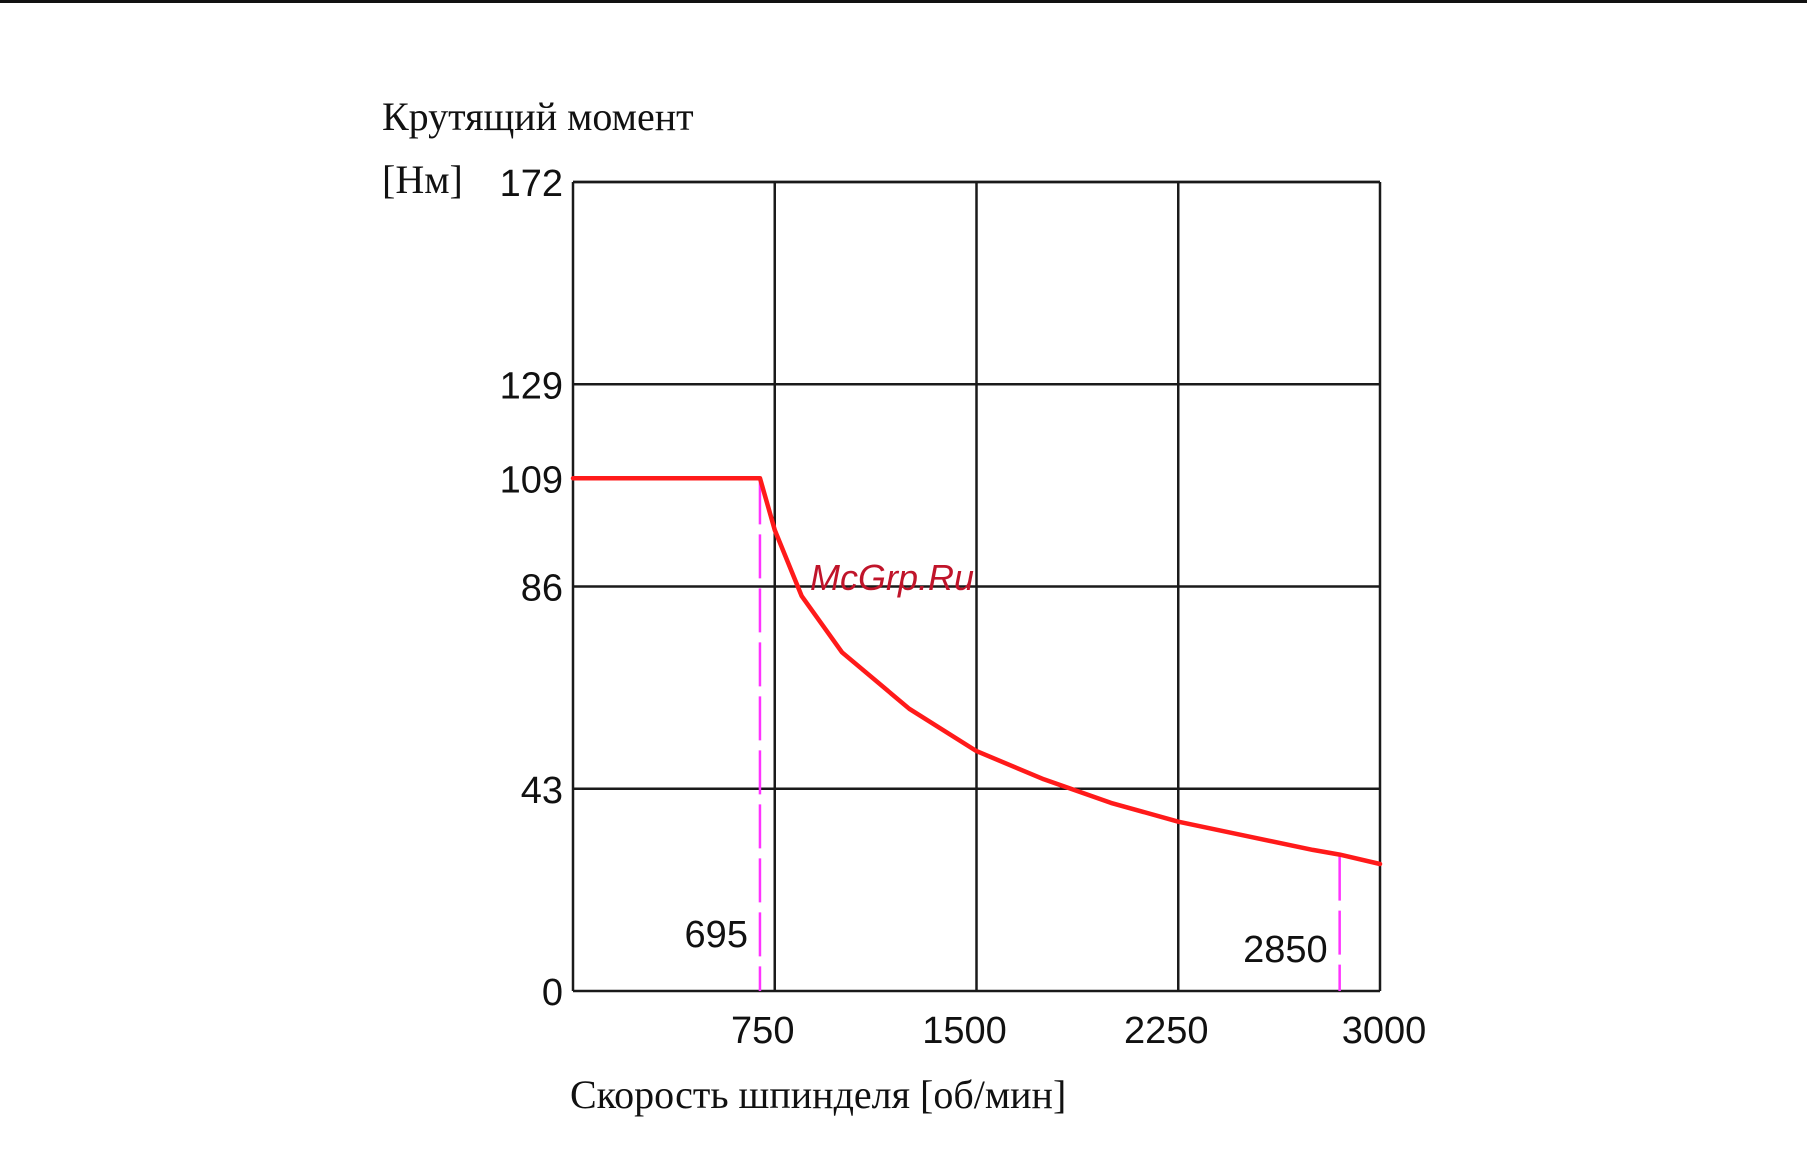  What do you see at coordinates (1285, 950) in the screenshot?
I see `marker-label-2850: 2850` at bounding box center [1285, 950].